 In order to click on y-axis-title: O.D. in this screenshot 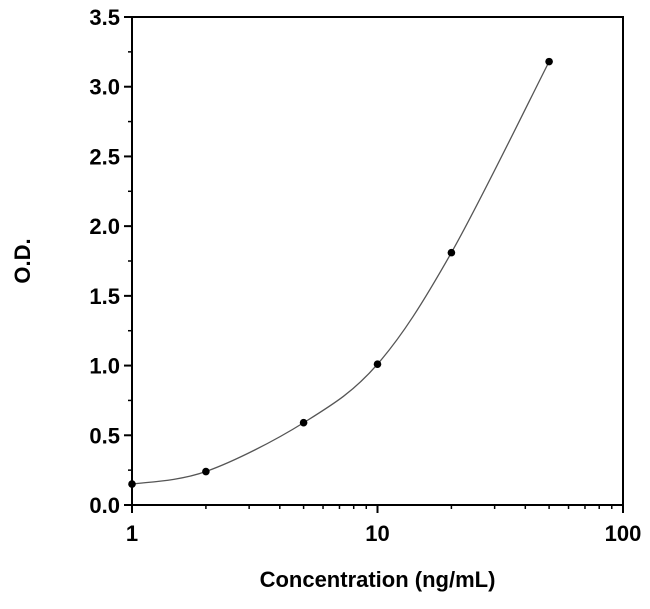, I will do `click(22, 260)`.